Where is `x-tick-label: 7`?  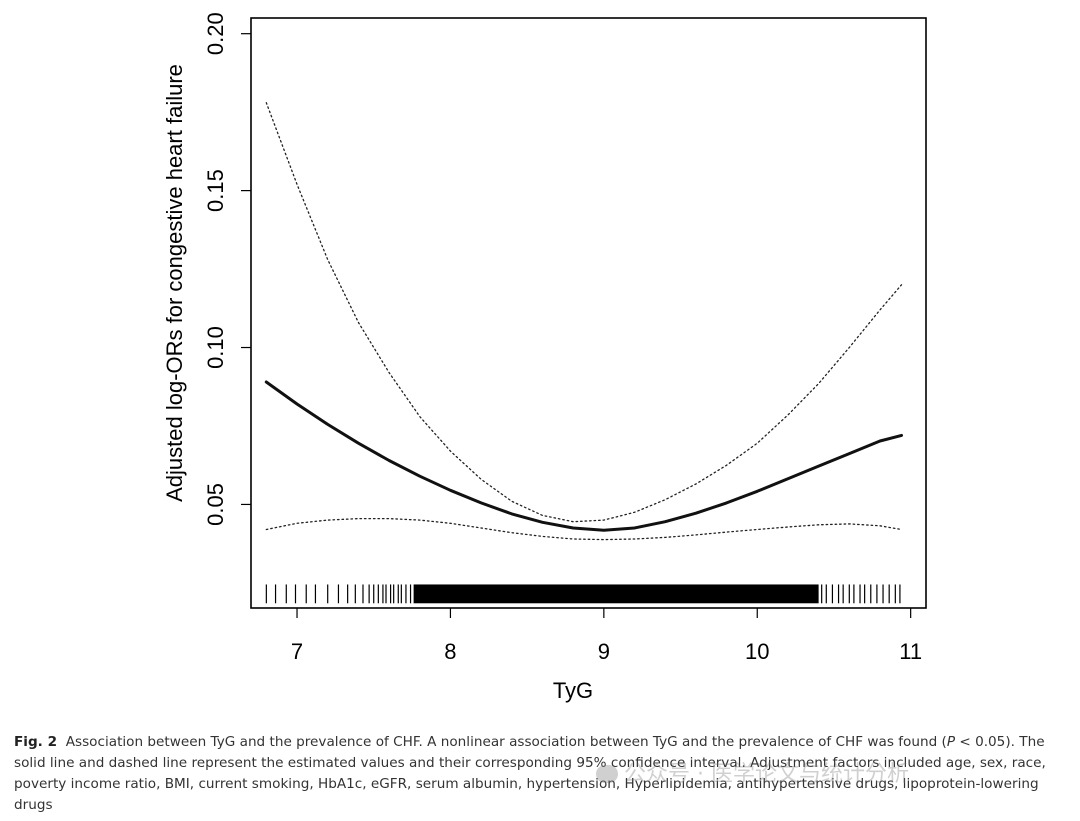
x-tick-label: 7 is located at coordinates (297, 651).